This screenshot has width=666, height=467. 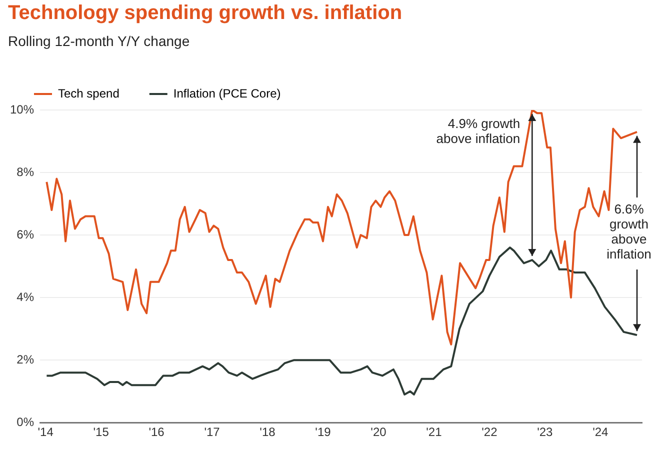 I want to click on y-tick-label: 0%, so click(x=25, y=421).